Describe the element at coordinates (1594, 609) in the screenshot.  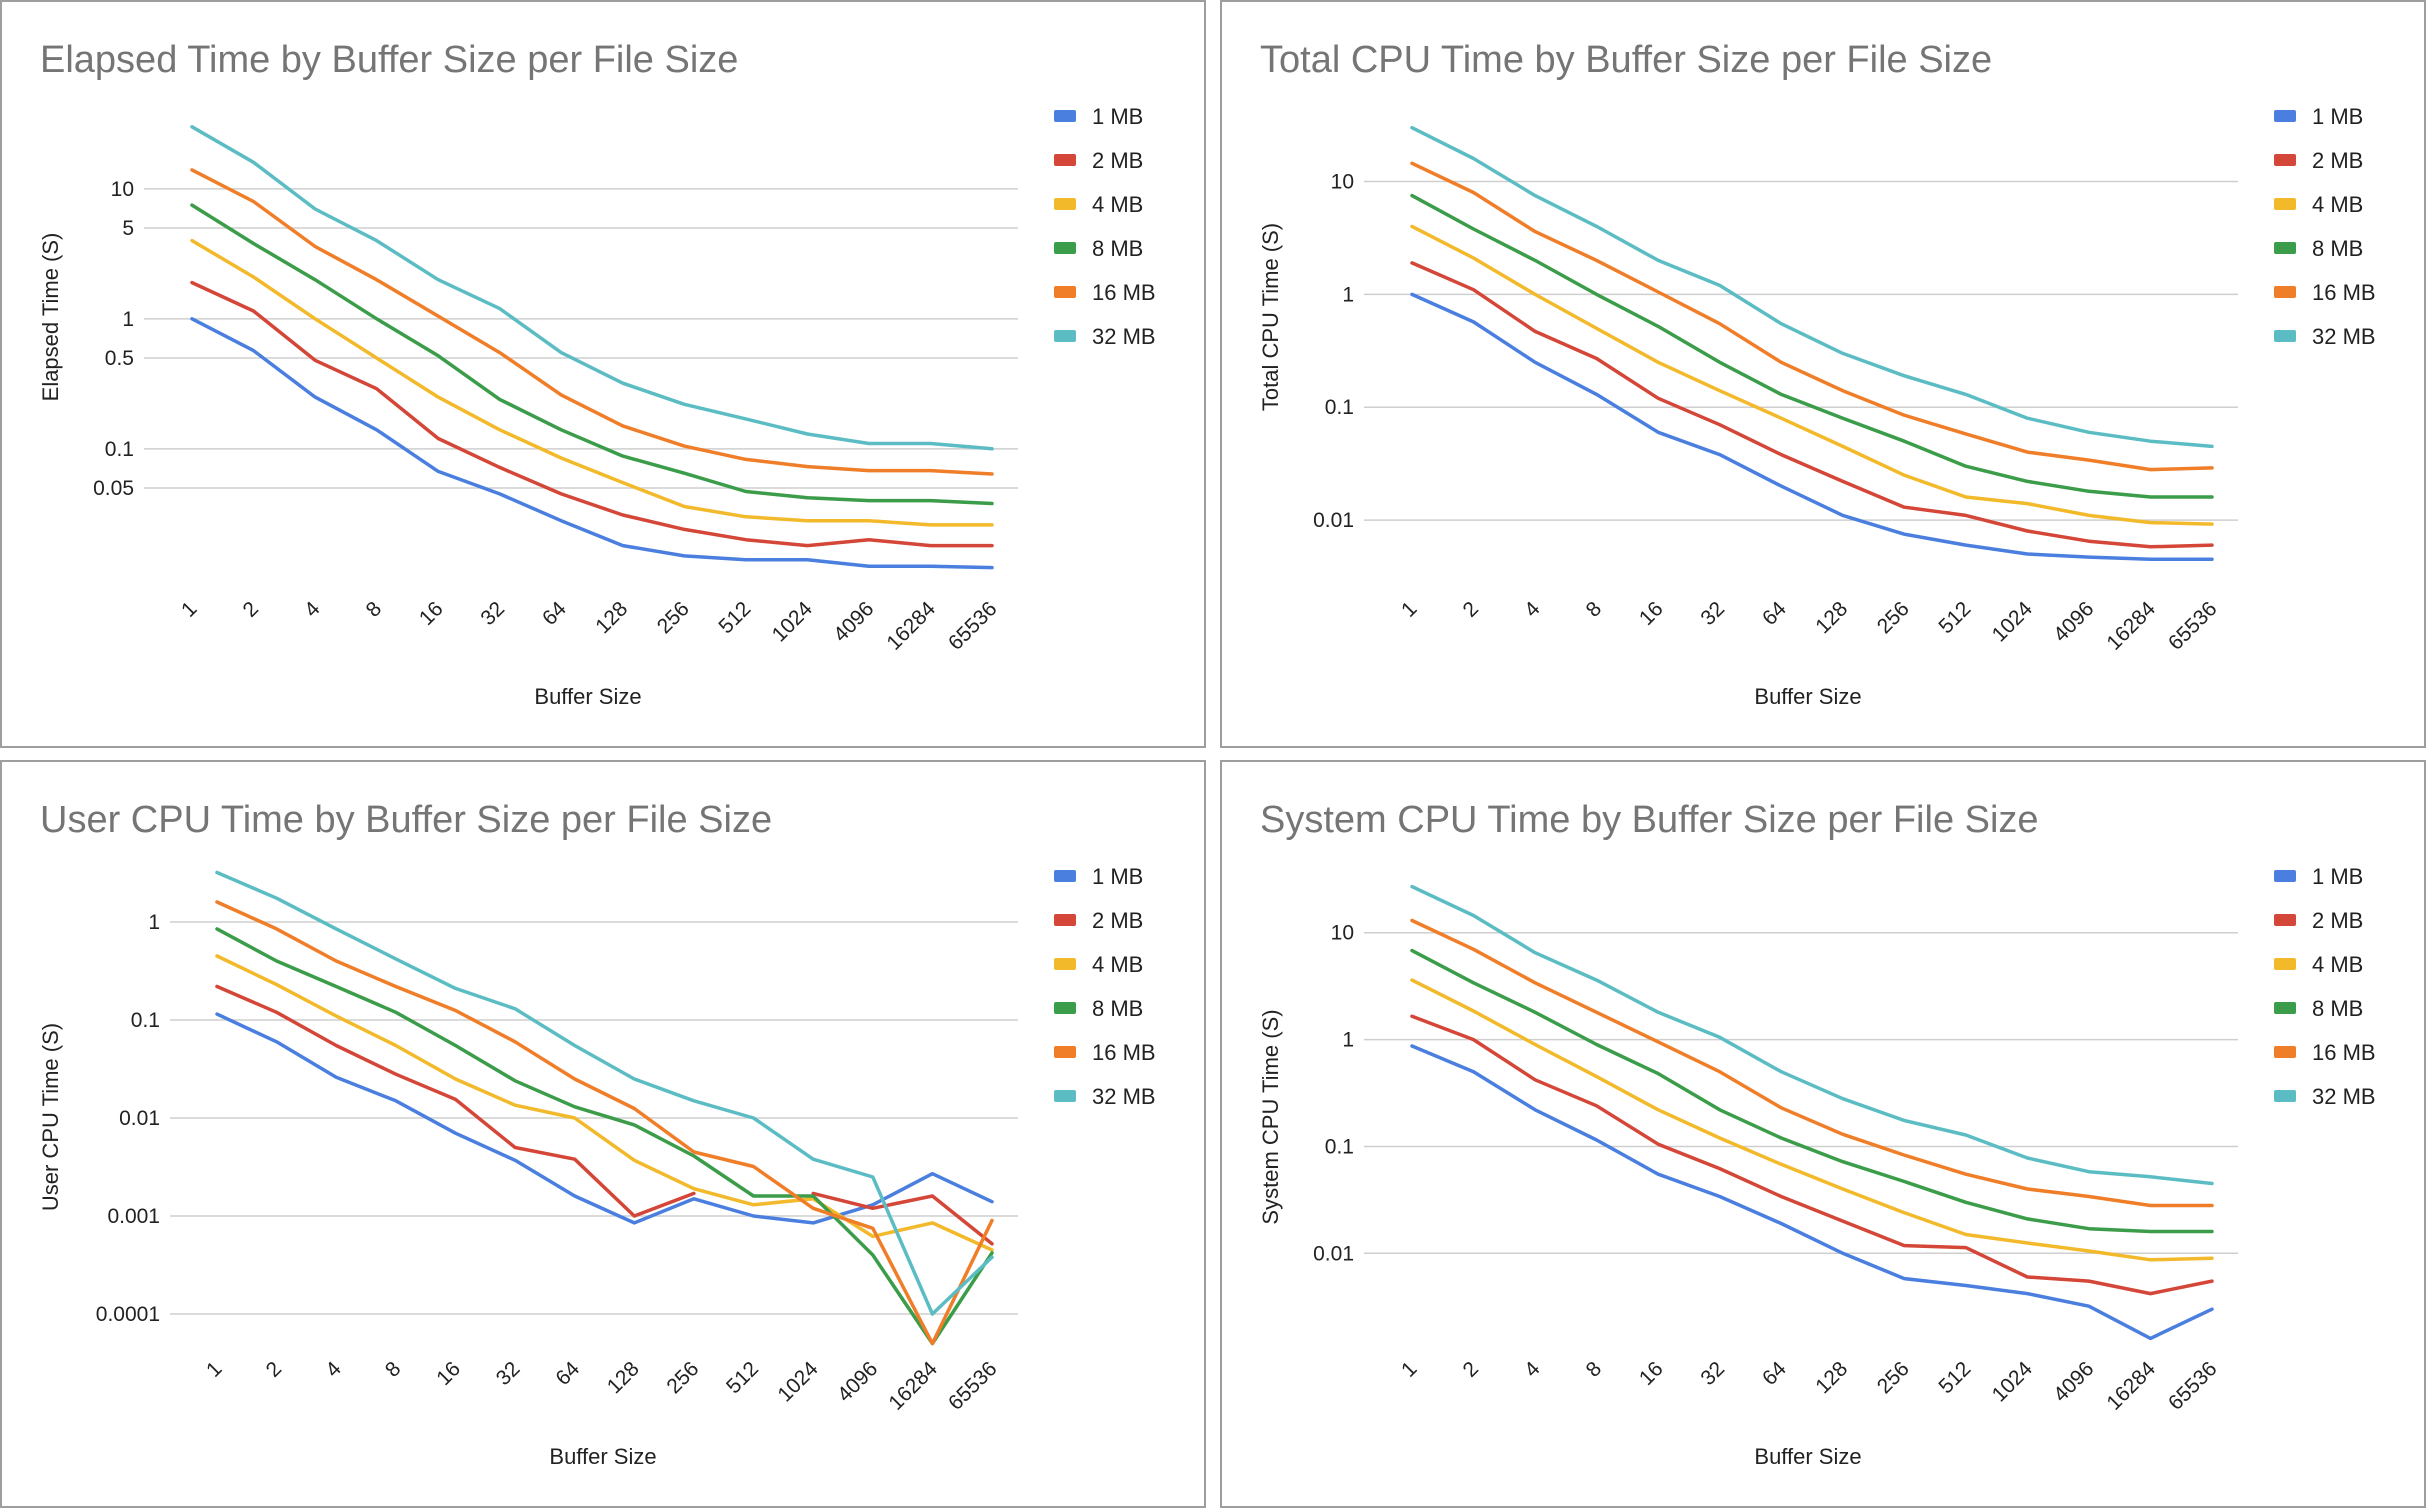
I see `x-tick-label: 8` at that location.